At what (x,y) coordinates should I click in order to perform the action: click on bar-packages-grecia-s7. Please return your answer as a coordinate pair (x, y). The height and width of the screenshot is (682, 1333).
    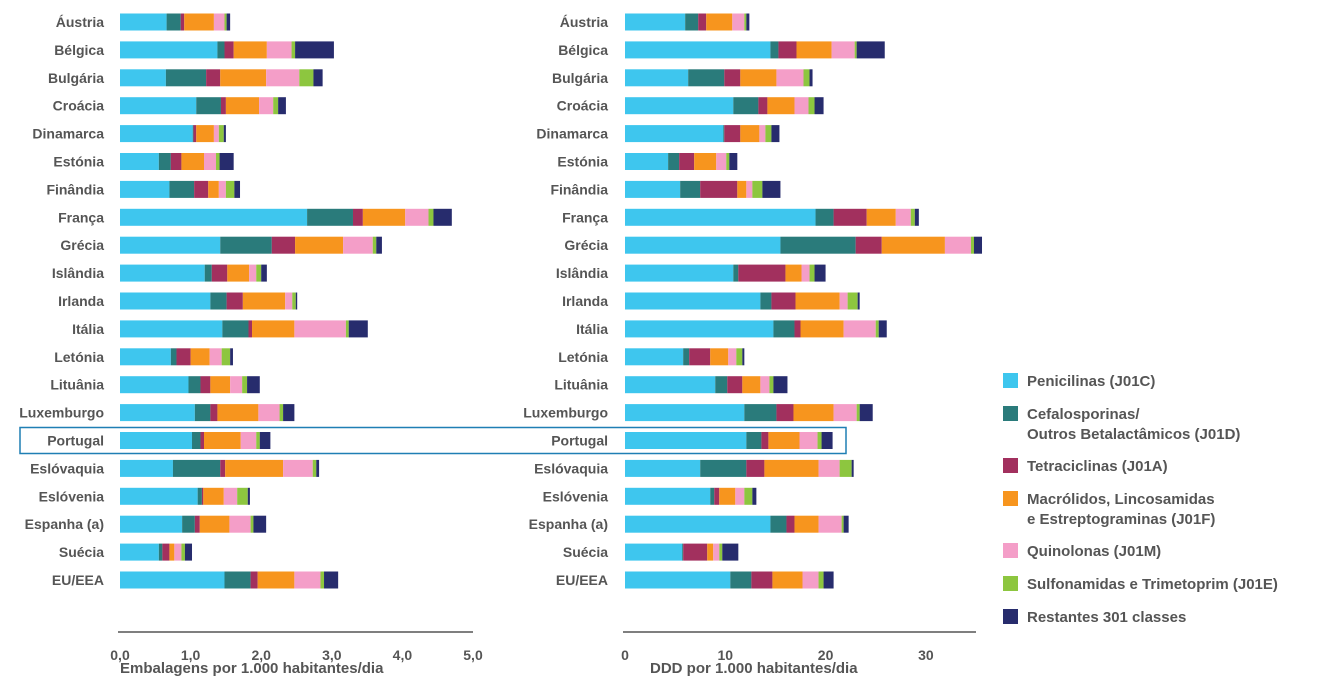
    Looking at the image, I should click on (379, 245).